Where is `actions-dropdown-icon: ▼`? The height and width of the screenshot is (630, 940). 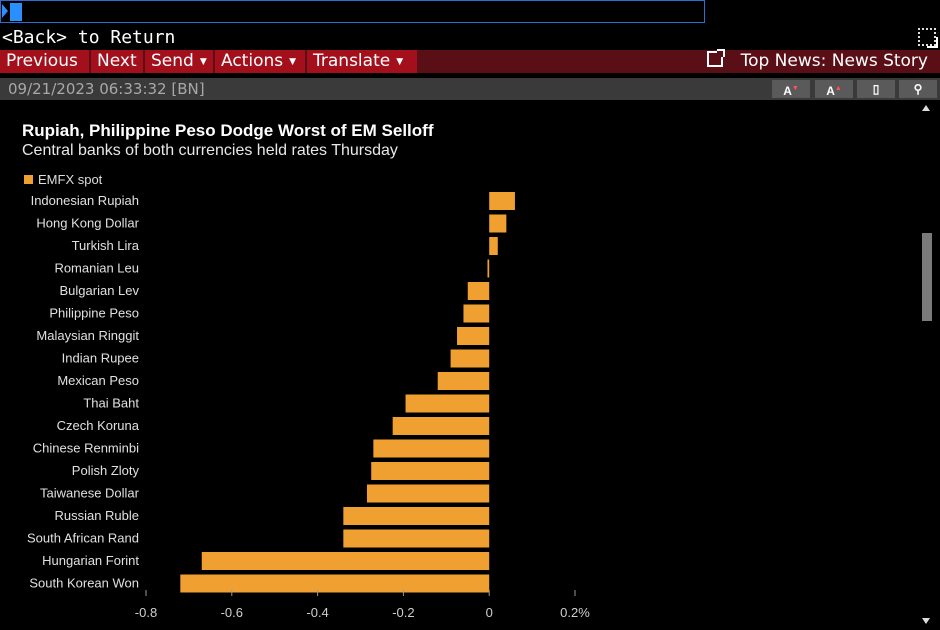
actions-dropdown-icon: ▼ is located at coordinates (293, 62).